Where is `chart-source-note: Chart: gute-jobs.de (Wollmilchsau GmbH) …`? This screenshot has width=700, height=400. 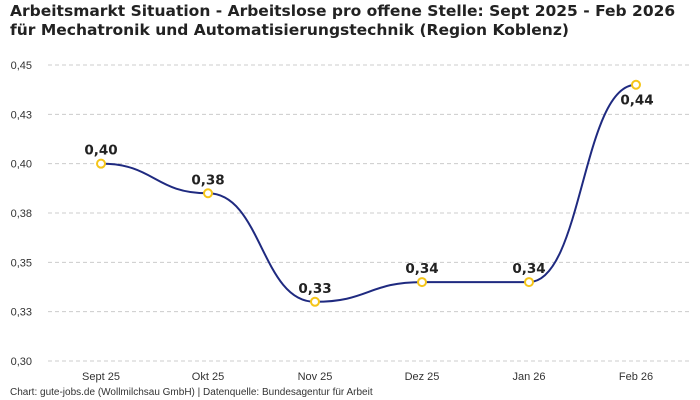
chart-source-note: Chart: gute-jobs.de (Wollmilchsau GmbH) … is located at coordinates (191, 392).